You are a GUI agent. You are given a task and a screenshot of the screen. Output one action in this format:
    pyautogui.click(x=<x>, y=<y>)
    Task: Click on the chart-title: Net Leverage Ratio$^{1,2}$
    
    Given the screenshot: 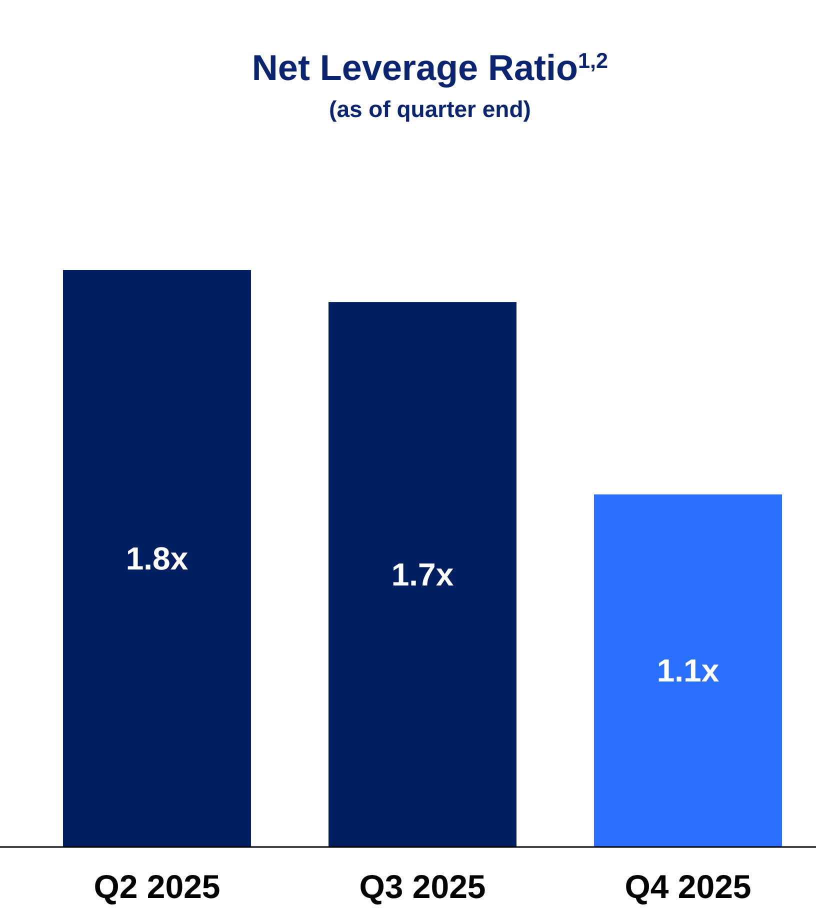 What is the action you would take?
    pyautogui.click(x=430, y=67)
    